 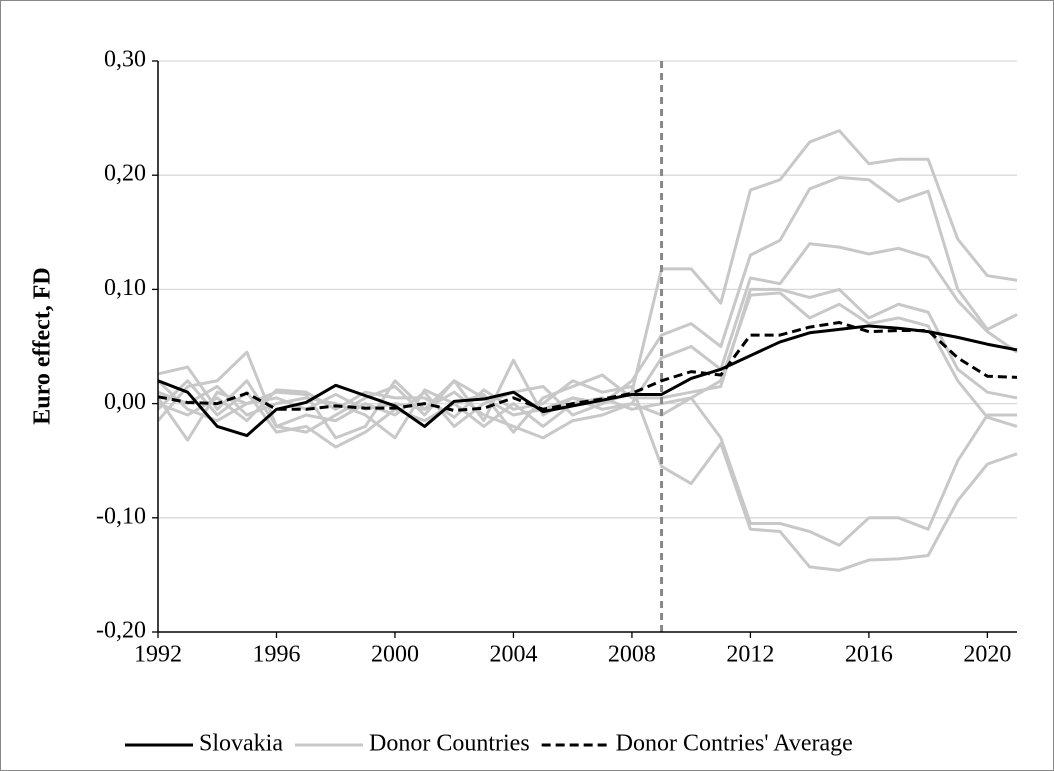 I want to click on y-tick-label: -0,20, so click(x=121, y=631).